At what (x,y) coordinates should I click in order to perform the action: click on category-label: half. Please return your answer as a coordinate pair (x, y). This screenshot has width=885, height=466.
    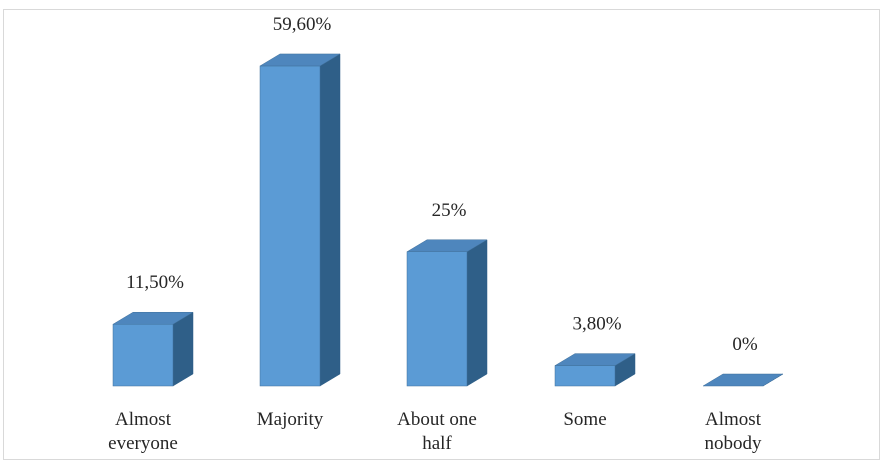
    Looking at the image, I should click on (437, 443).